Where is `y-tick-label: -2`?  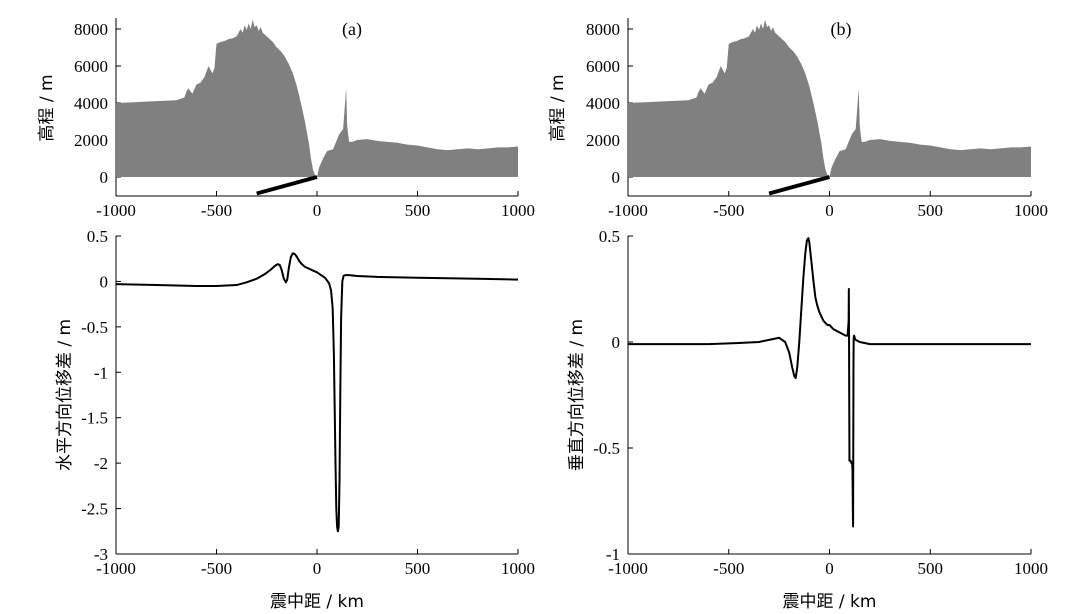
y-tick-label: -2 is located at coordinates (101, 463).